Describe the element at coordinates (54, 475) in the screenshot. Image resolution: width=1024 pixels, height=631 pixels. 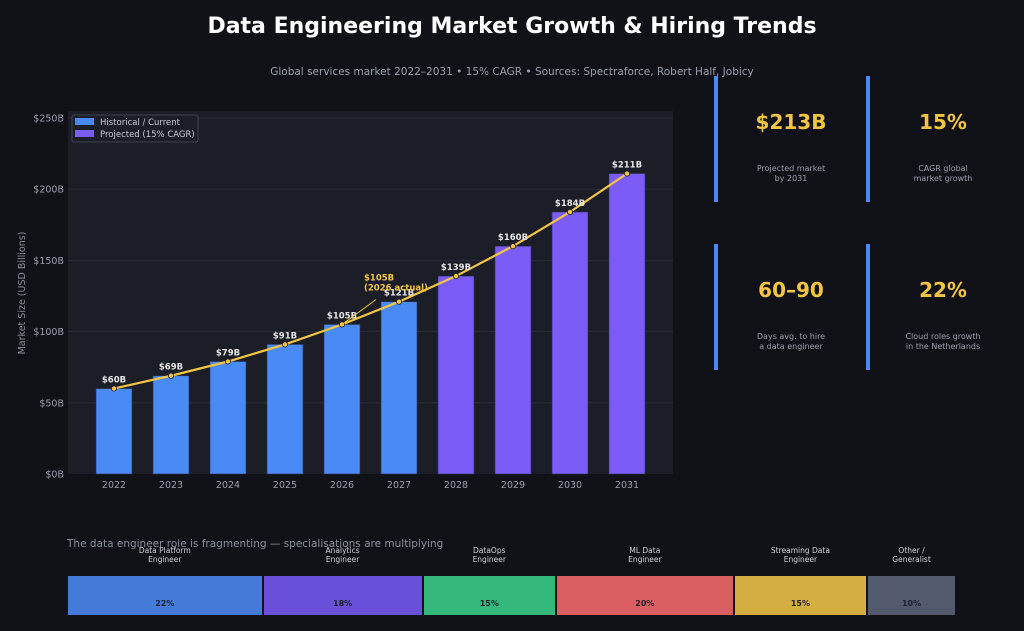
I see `y-tick-label: $0B` at that location.